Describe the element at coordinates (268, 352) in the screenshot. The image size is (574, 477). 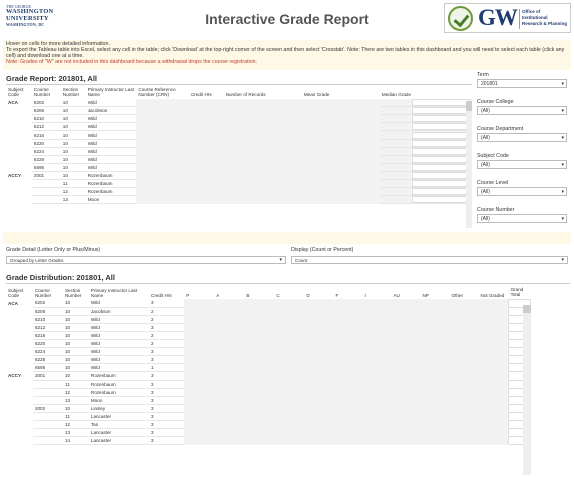
I see `table-row: 6224 10 Wild 3` at that location.